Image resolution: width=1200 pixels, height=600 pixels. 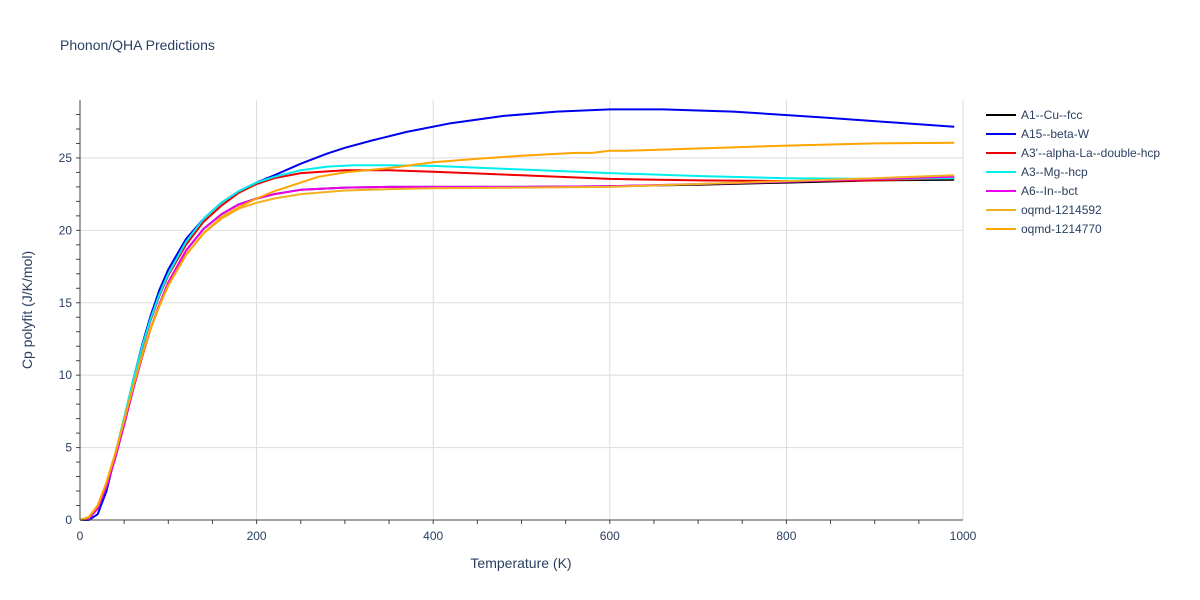 What do you see at coordinates (1061, 229) in the screenshot?
I see `legend-label: oqmd-1214770` at bounding box center [1061, 229].